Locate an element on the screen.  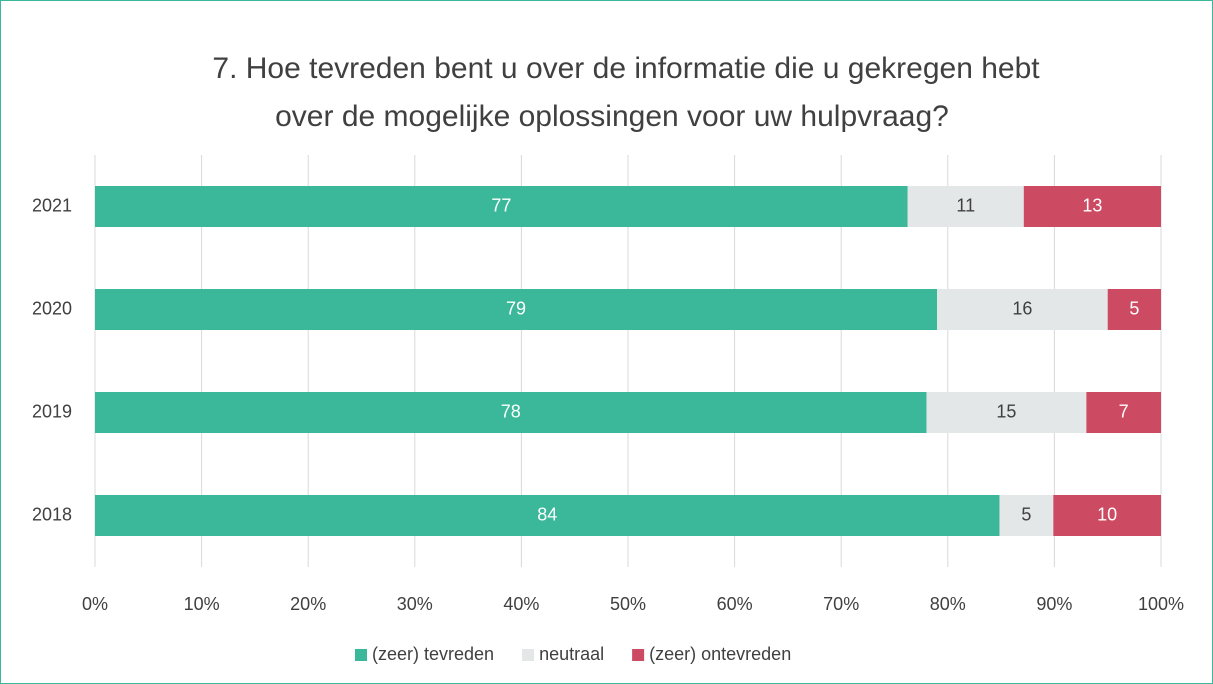
x-tick-label: 70% is located at coordinates (841, 604).